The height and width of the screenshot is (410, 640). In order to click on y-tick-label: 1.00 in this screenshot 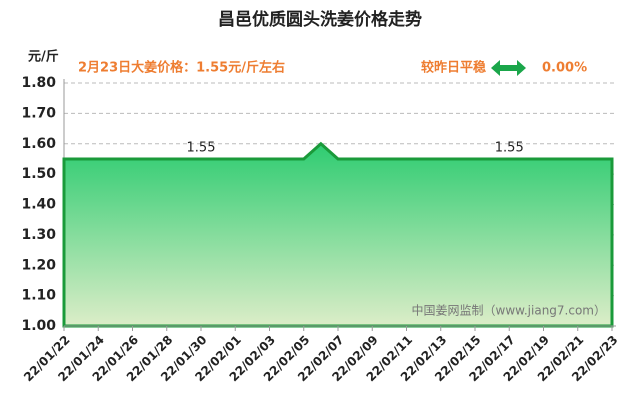, I will do `click(38, 326)`.